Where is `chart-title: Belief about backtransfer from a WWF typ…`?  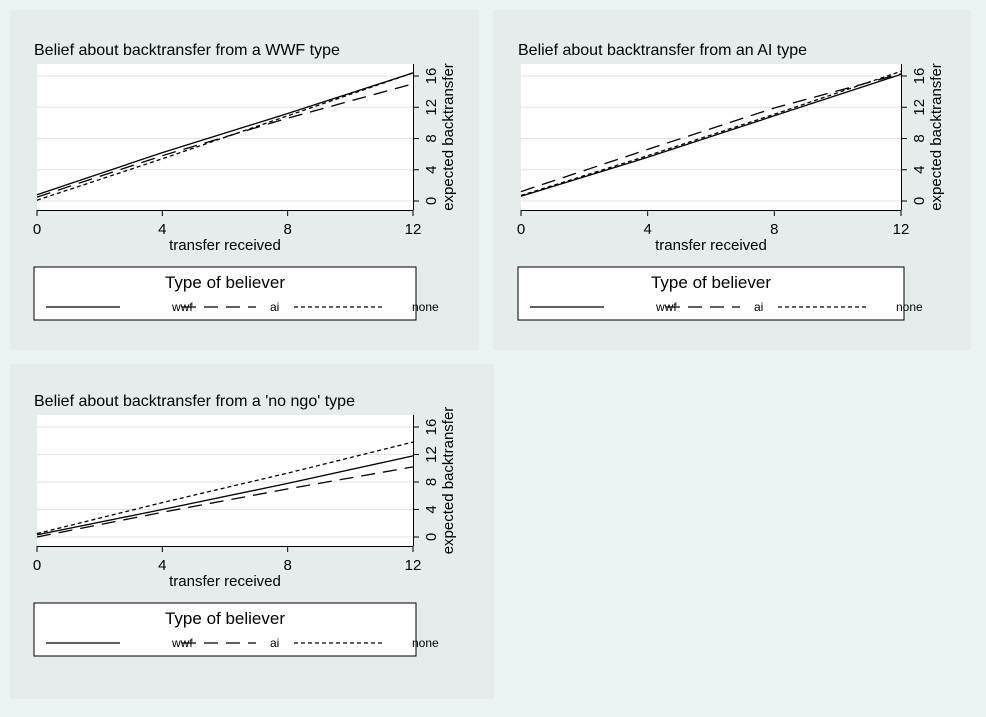 chart-title: Belief about backtransfer from a WWF typ… is located at coordinates (187, 50).